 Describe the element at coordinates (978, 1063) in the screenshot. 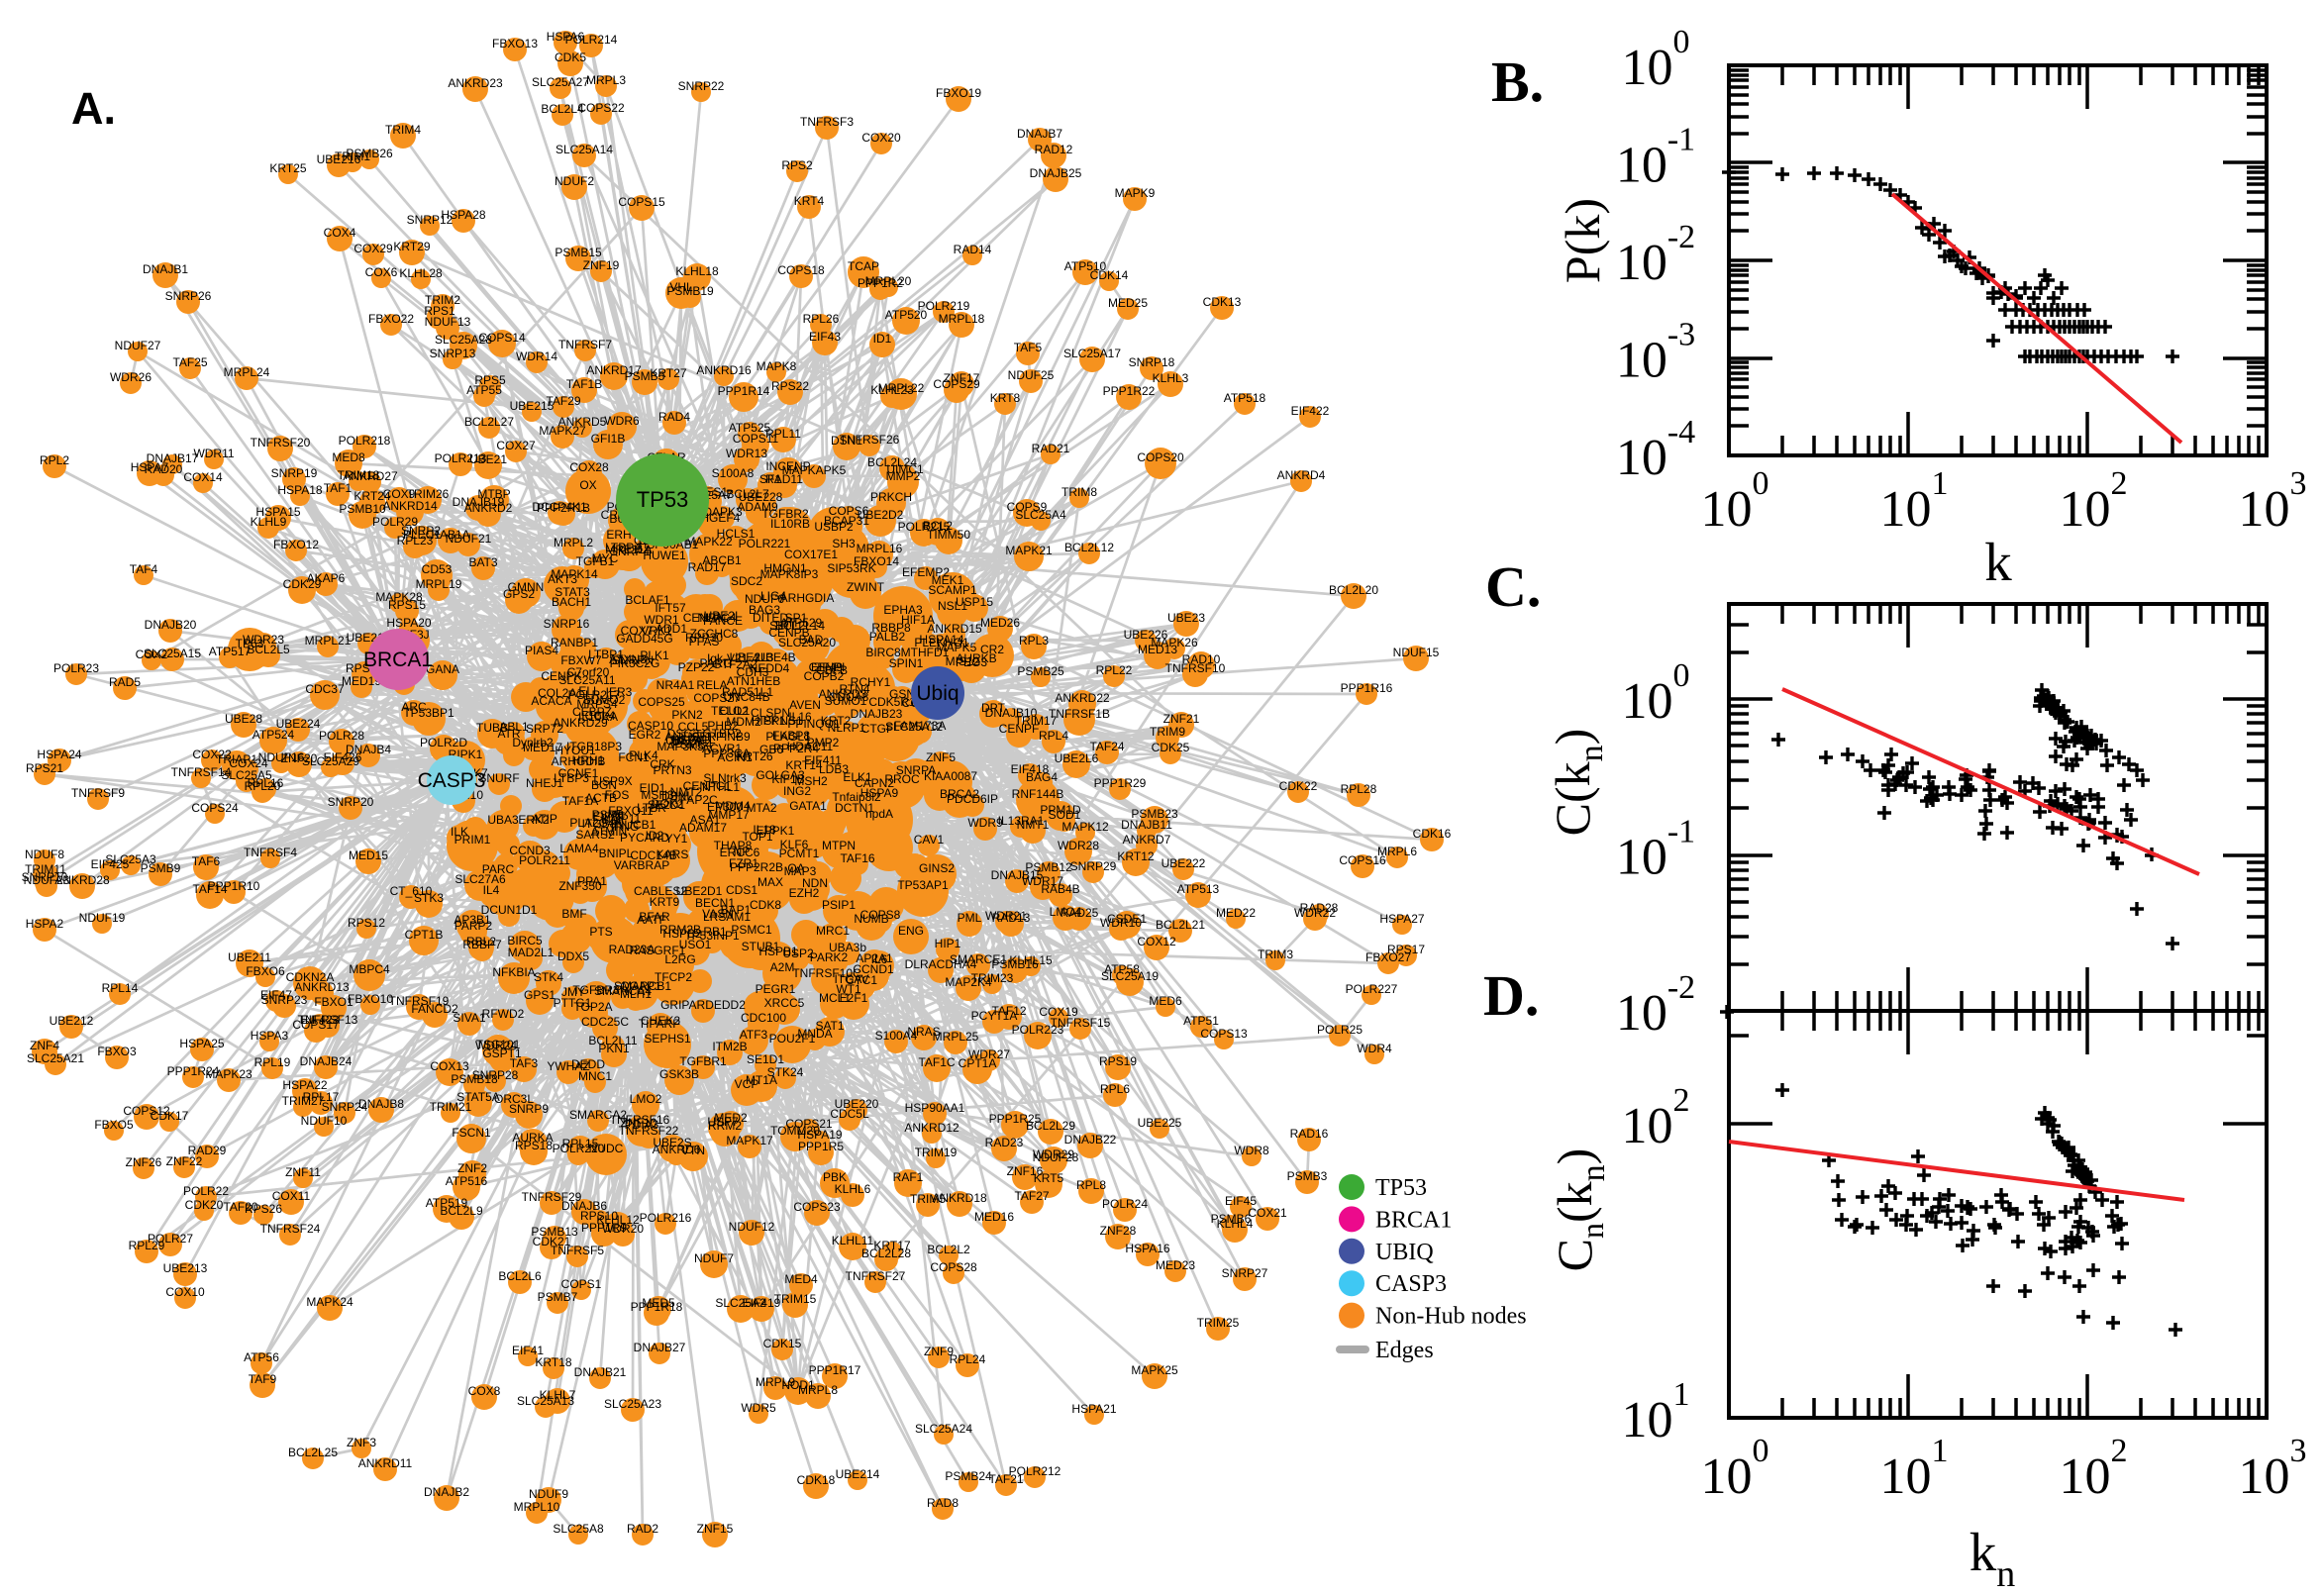

I see `svg-text: CPT1A` at that location.